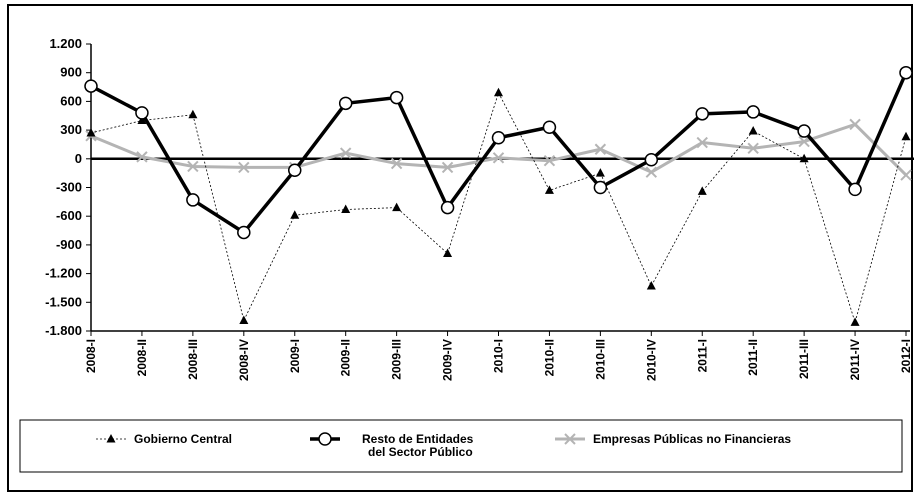 The image size is (920, 497). What do you see at coordinates (244, 360) in the screenshot?
I see `x-tick-label: 2008-IV` at bounding box center [244, 360].